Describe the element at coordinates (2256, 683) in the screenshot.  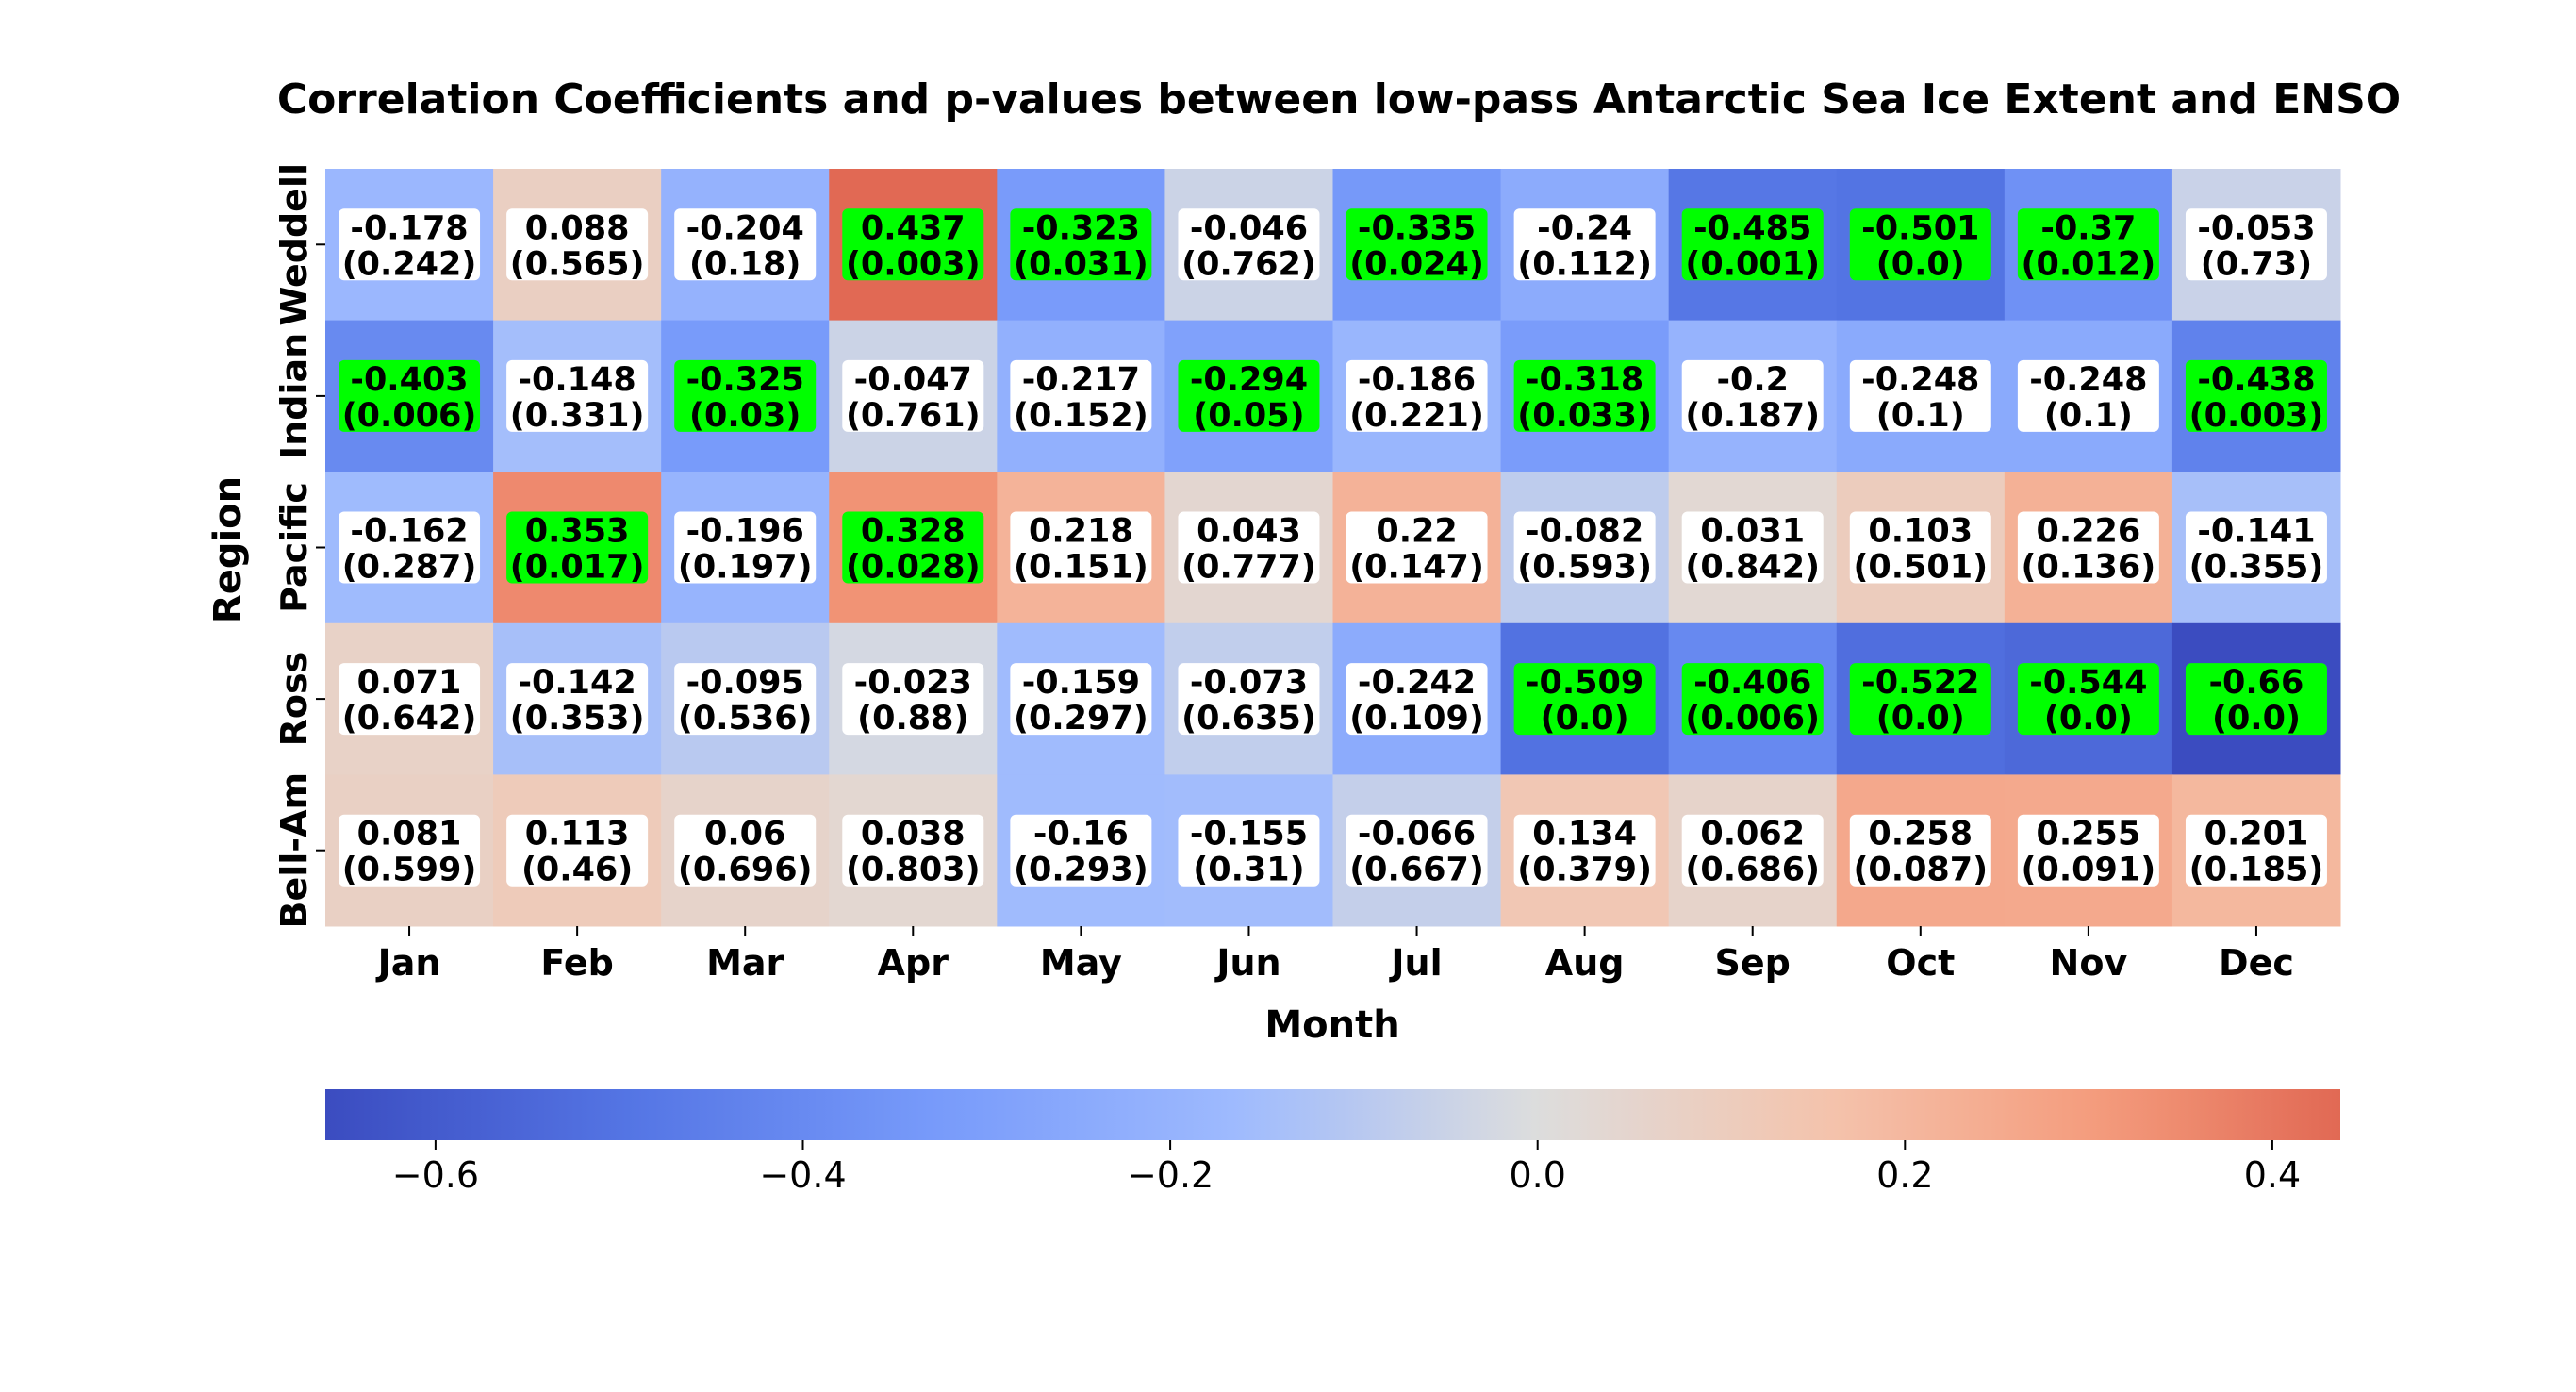
I see `cell-value-label: -0.66` at that location.